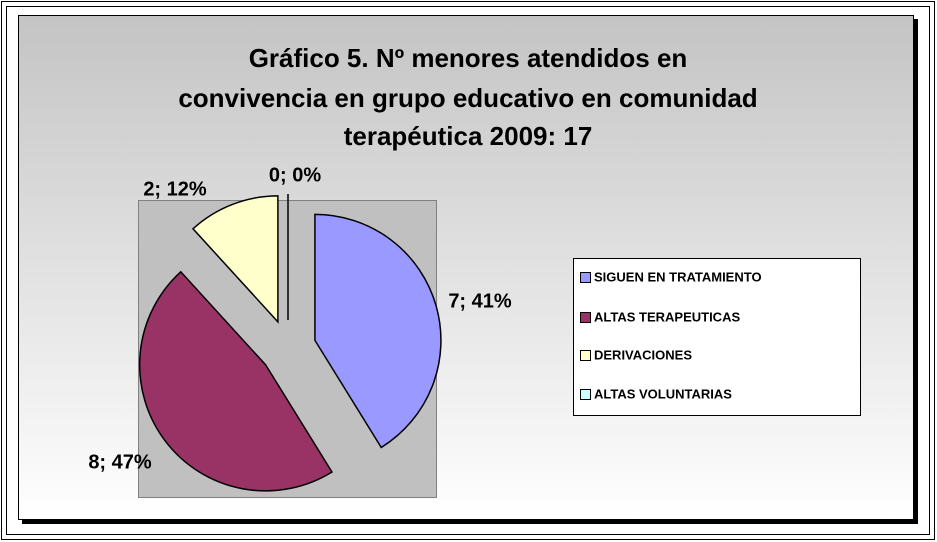 This screenshot has width=937, height=542. I want to click on data-label: 7; 41%, so click(480, 301).